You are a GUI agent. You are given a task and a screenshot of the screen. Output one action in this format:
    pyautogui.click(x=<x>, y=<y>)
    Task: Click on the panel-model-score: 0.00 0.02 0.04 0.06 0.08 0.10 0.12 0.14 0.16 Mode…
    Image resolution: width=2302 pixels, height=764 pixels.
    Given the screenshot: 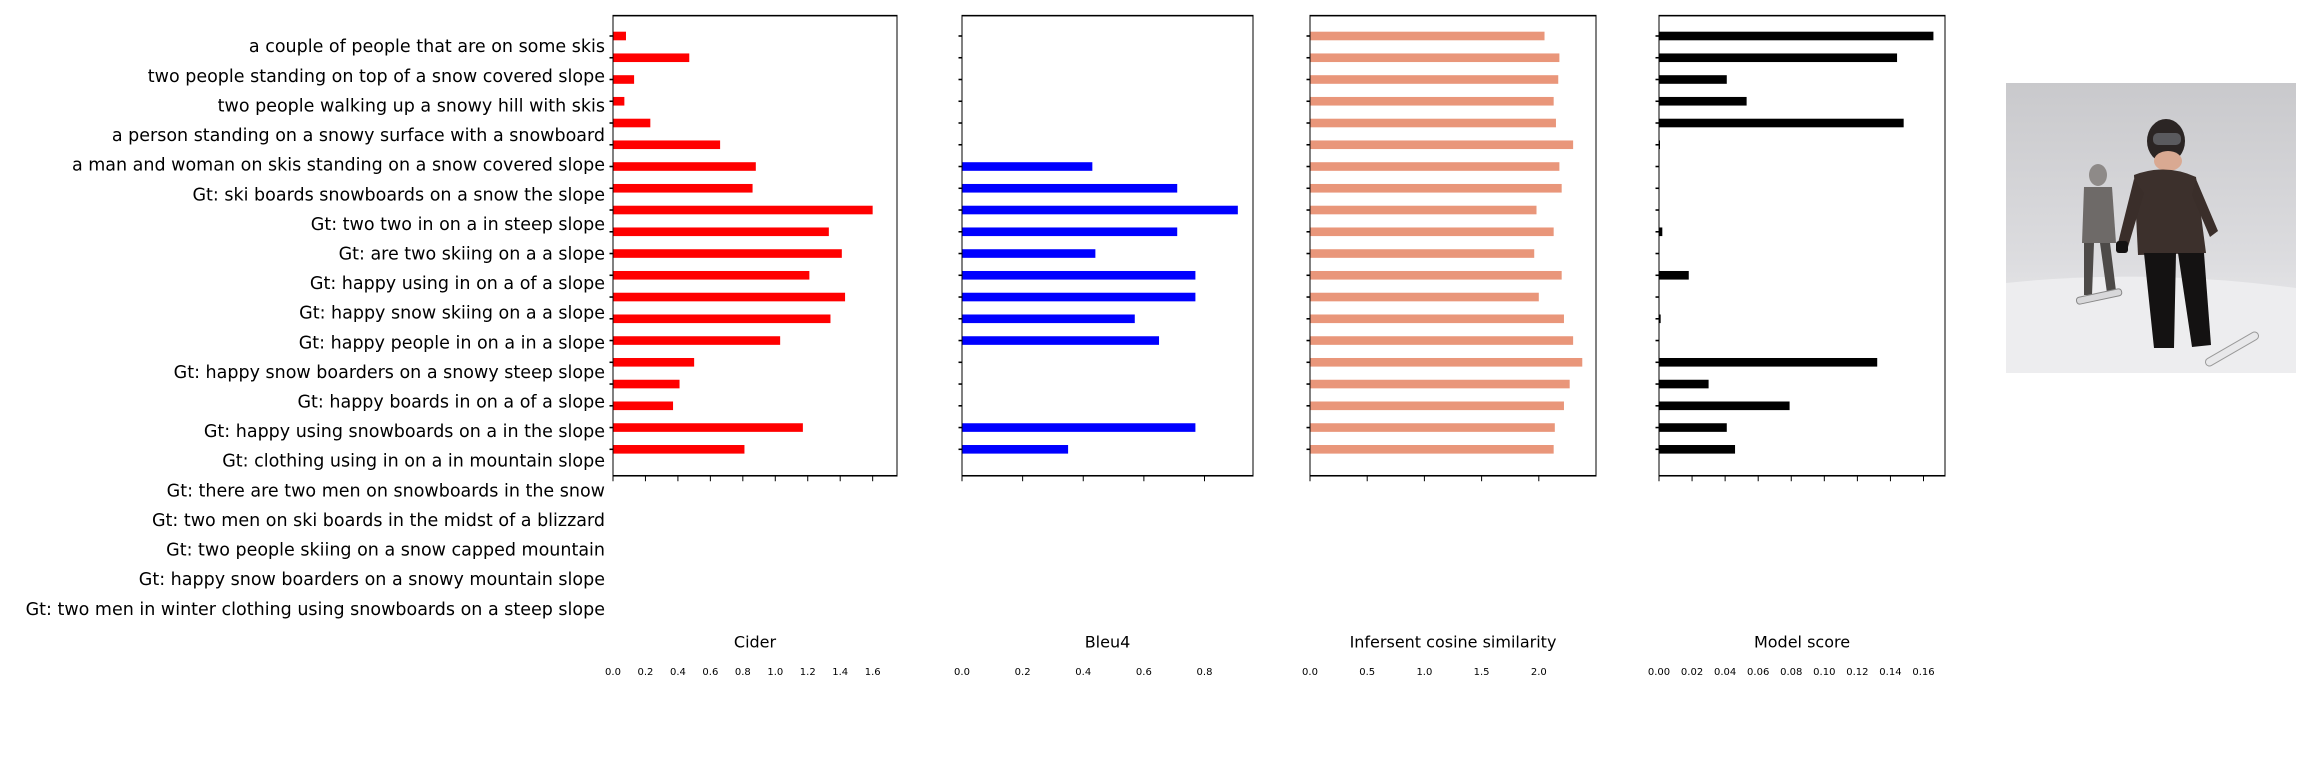 What is the action you would take?
    pyautogui.click(x=1797, y=346)
    